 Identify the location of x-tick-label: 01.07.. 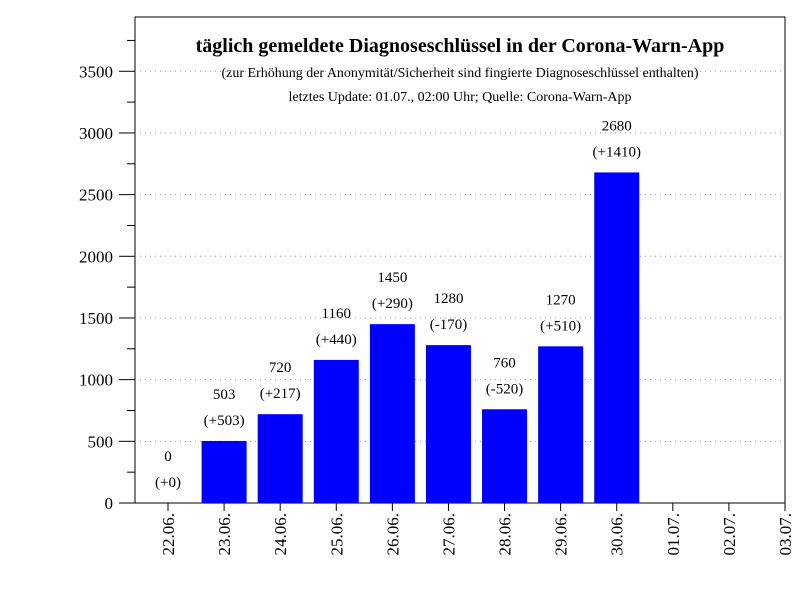
(673, 534).